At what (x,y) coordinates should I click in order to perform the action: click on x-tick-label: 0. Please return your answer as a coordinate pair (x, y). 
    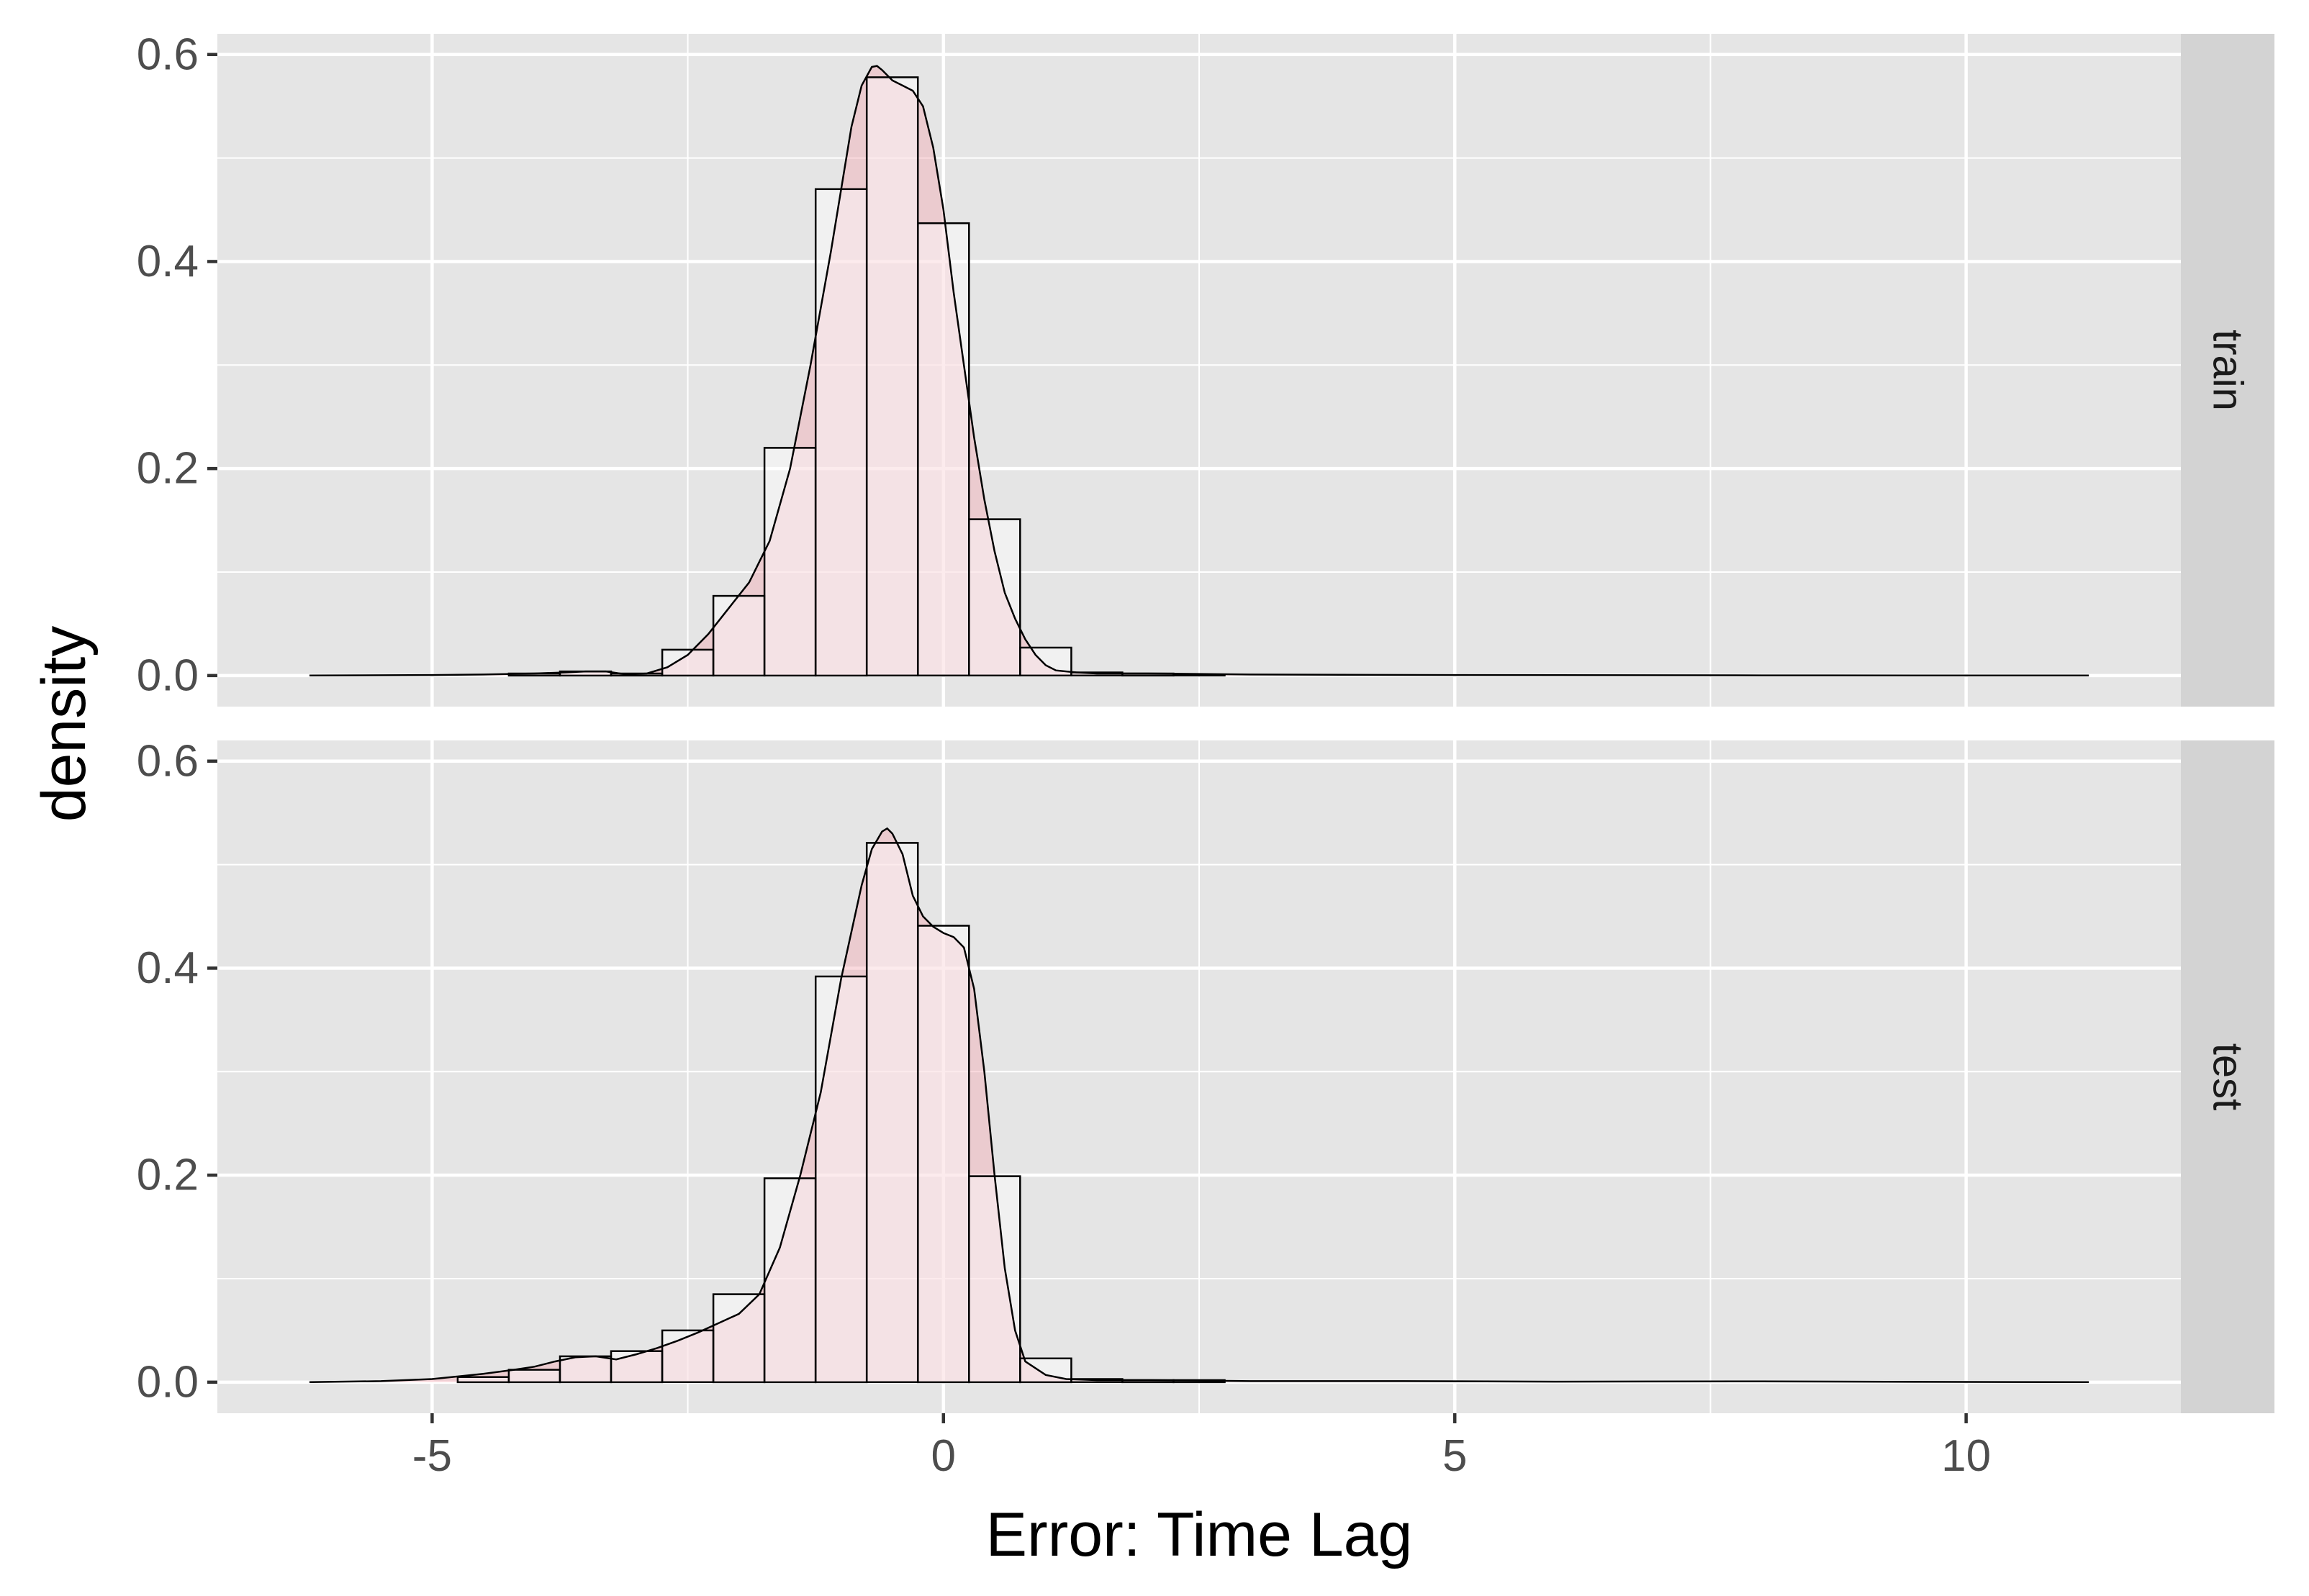
    Looking at the image, I should click on (943, 1456).